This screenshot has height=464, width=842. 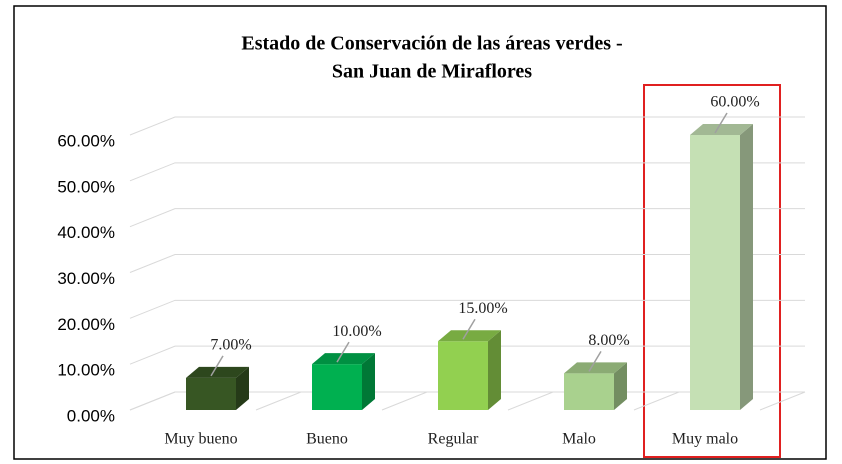 What do you see at coordinates (86, 370) in the screenshot?
I see `y-tick-label: 10.00%` at bounding box center [86, 370].